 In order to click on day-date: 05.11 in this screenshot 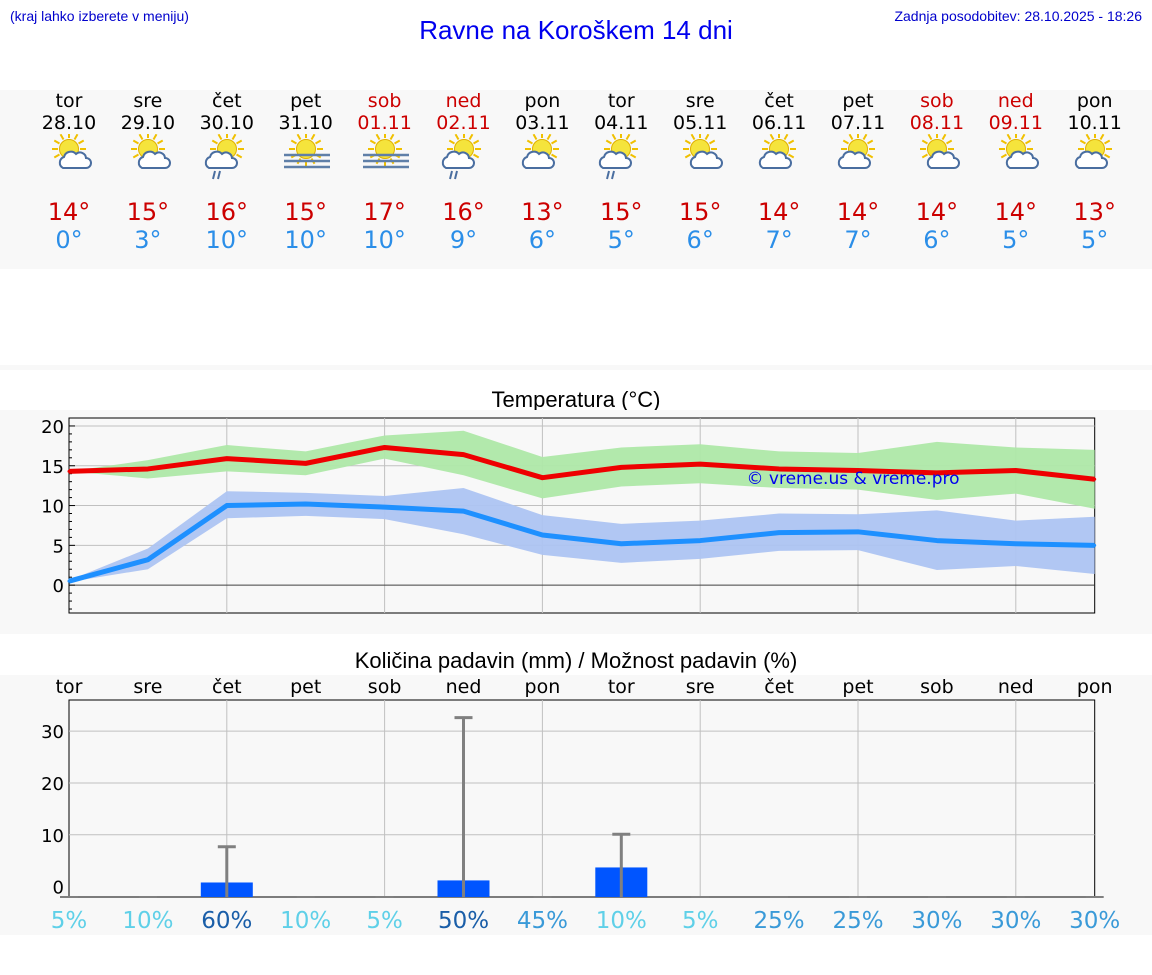, I will do `click(700, 123)`.